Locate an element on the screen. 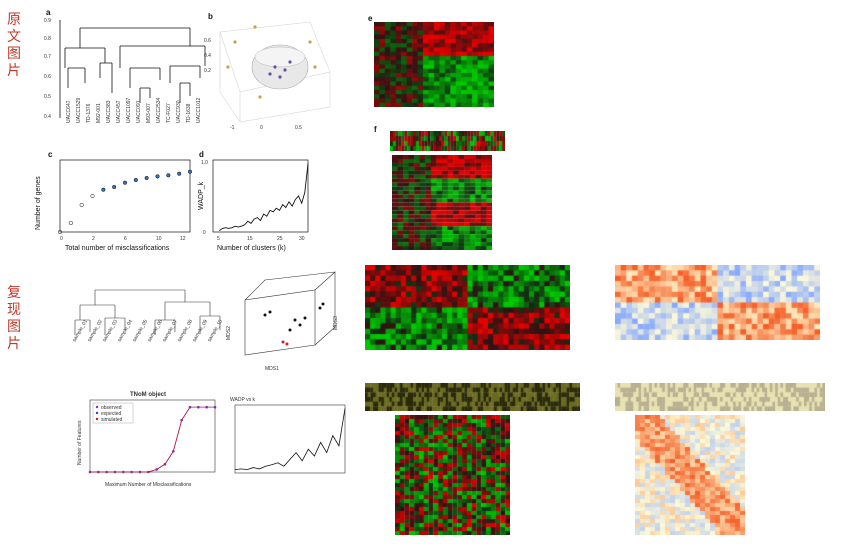  repro-heatmap-br-panel is located at coordinates (720, 405).